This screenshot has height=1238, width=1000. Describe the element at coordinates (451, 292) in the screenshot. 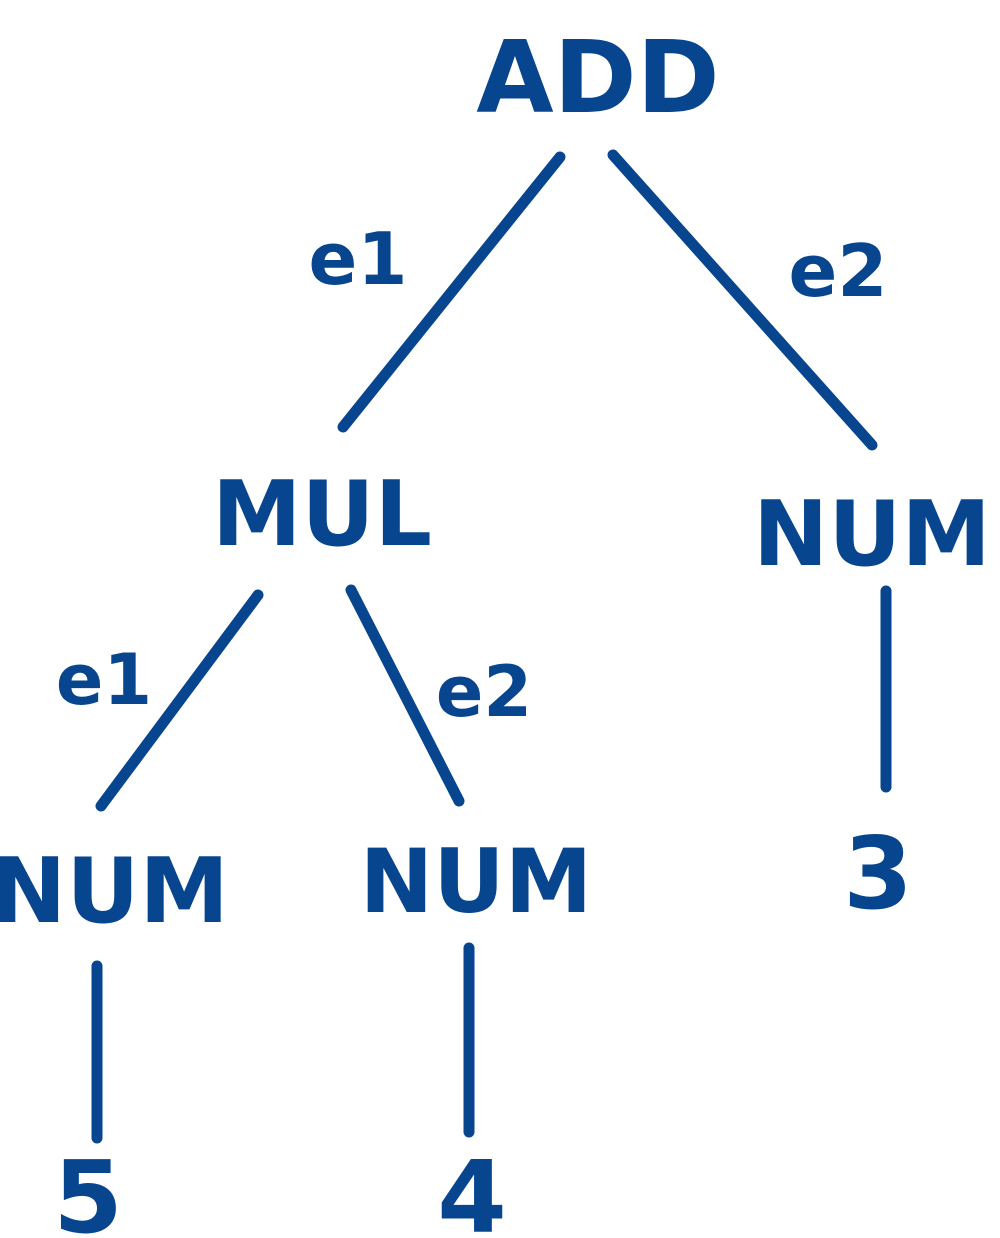

I see `edge-add-to-mul` at that location.